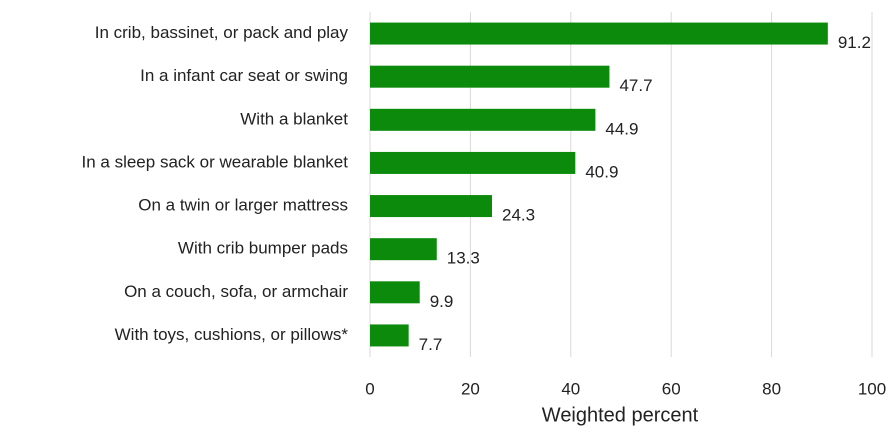 This screenshot has height=435, width=892. Describe the element at coordinates (243, 205) in the screenshot. I see `y-tick-label: On a twin or larger mattress` at that location.